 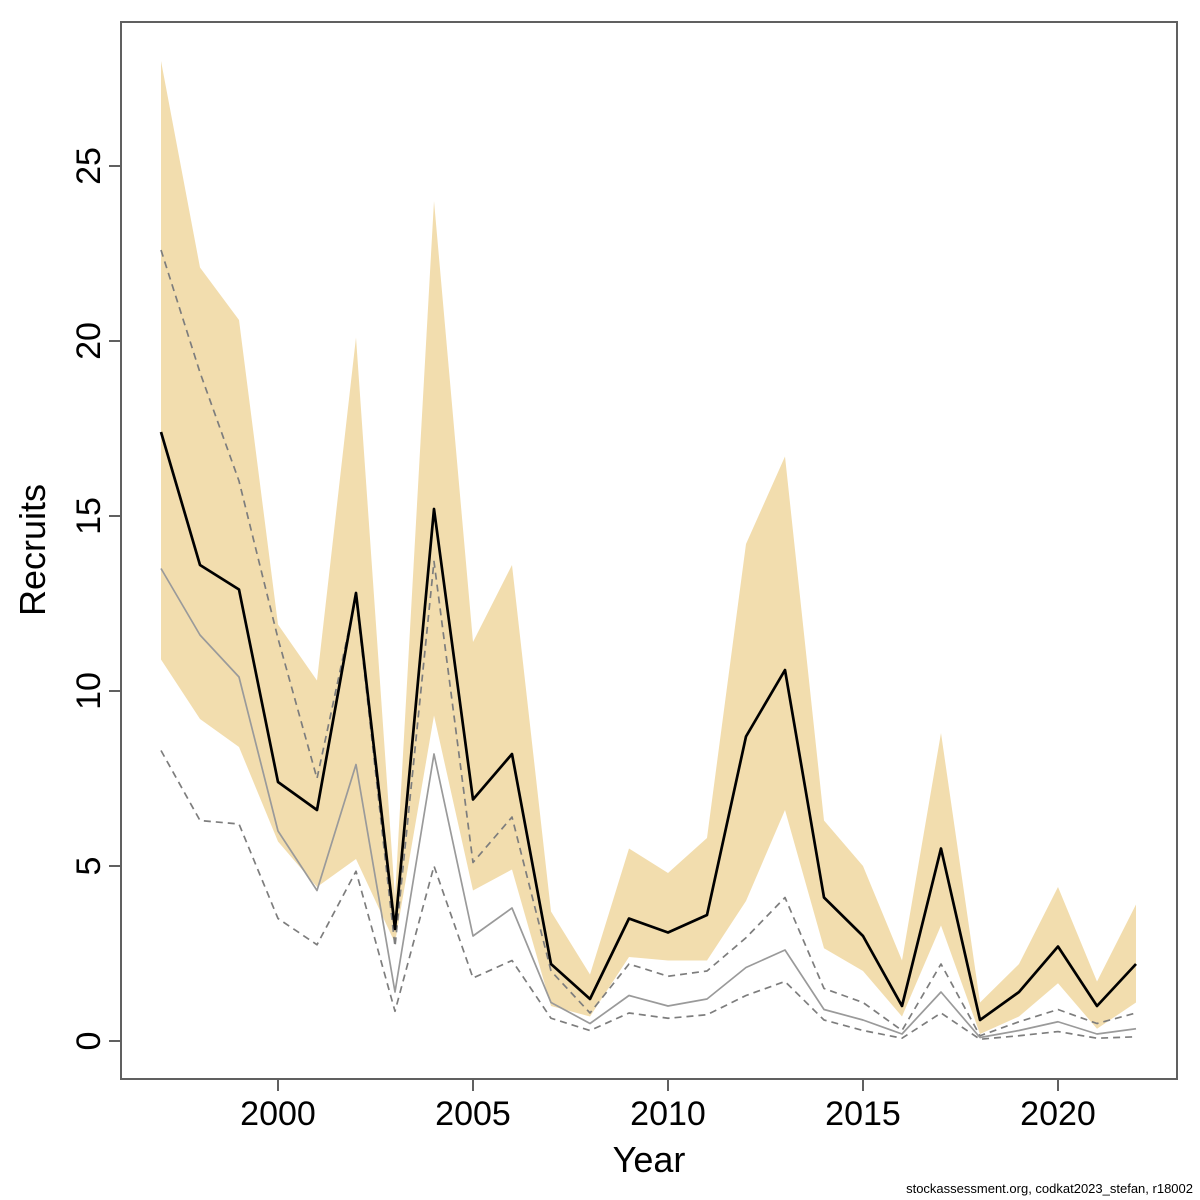 What do you see at coordinates (1058, 1114) in the screenshot?
I see `x-tick-label: 2020` at bounding box center [1058, 1114].